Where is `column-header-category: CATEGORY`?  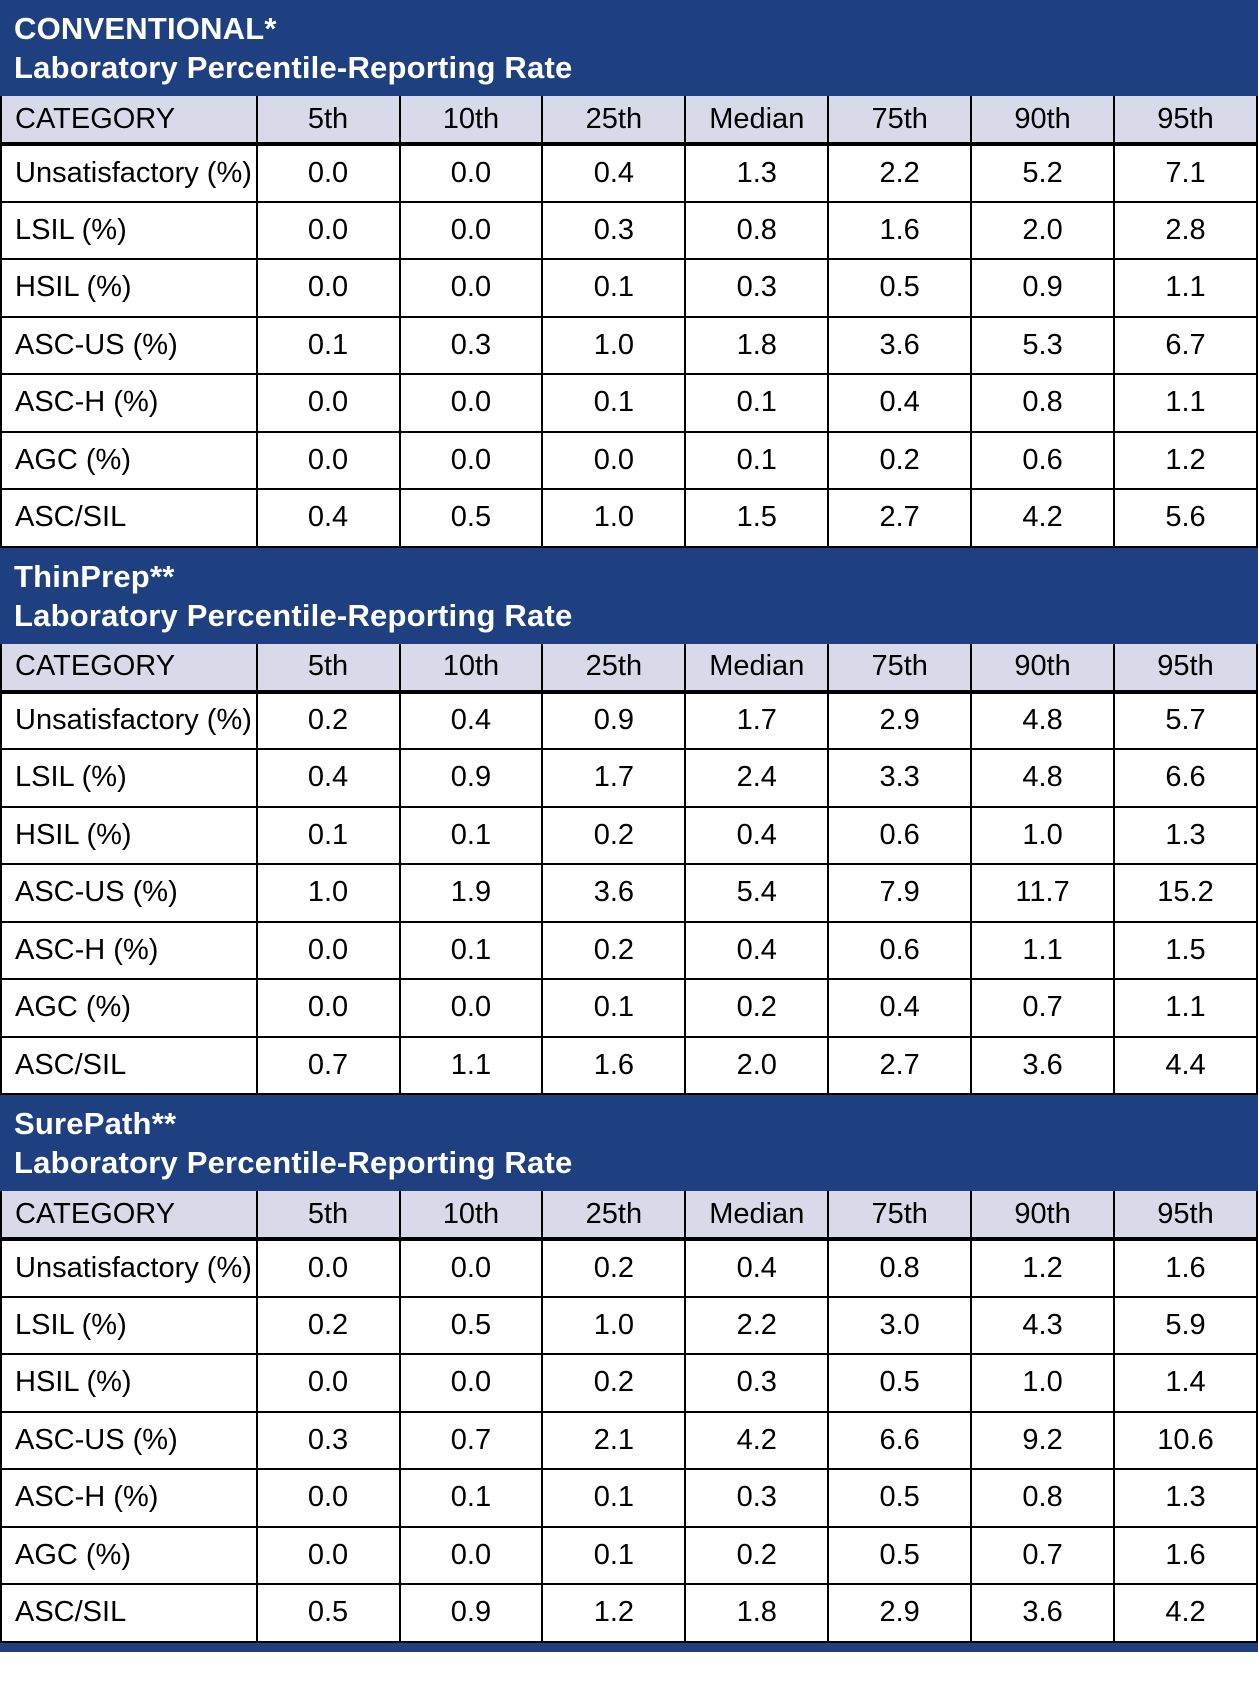 column-header-category: CATEGORY is located at coordinates (129, 668).